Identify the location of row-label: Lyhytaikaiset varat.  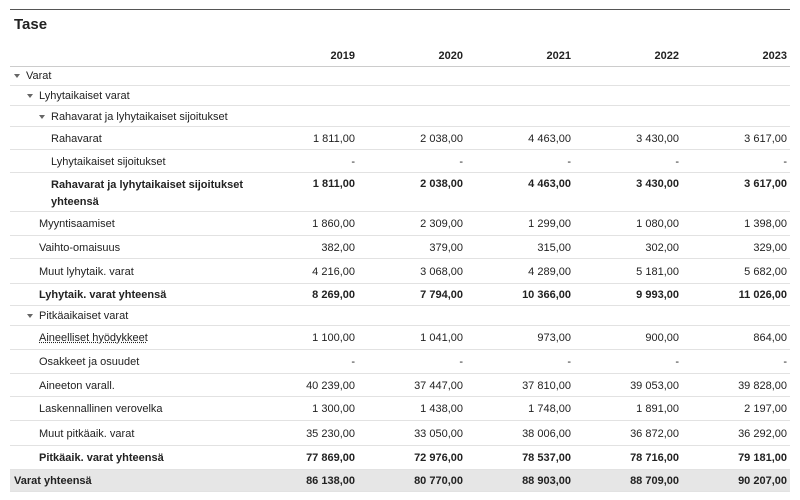
(84, 96).